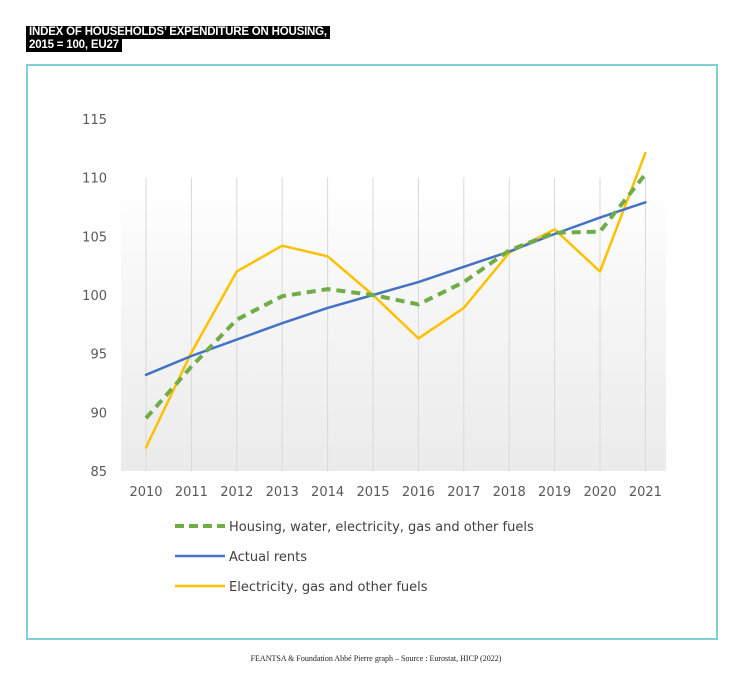 The height and width of the screenshot is (679, 752). What do you see at coordinates (645, 492) in the screenshot?
I see `x-tick-2021: 2021` at bounding box center [645, 492].